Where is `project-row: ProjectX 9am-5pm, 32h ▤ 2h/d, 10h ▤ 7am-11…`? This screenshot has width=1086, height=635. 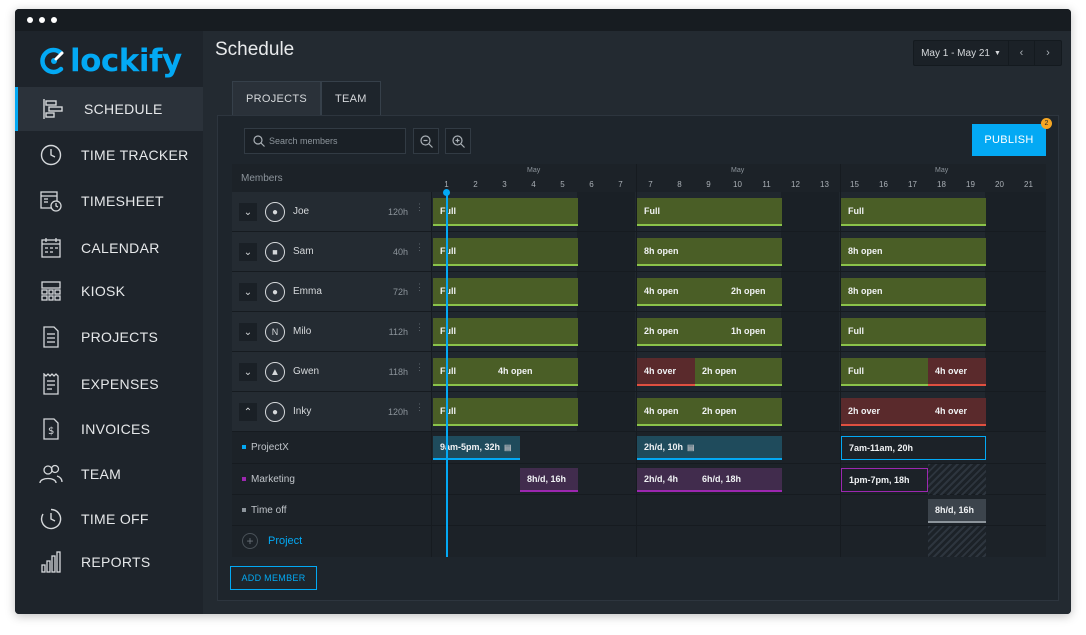 project-row: ProjectX 9am-5pm, 32h ▤ 2h/d, 10h ▤ 7am-11… is located at coordinates (639, 448).